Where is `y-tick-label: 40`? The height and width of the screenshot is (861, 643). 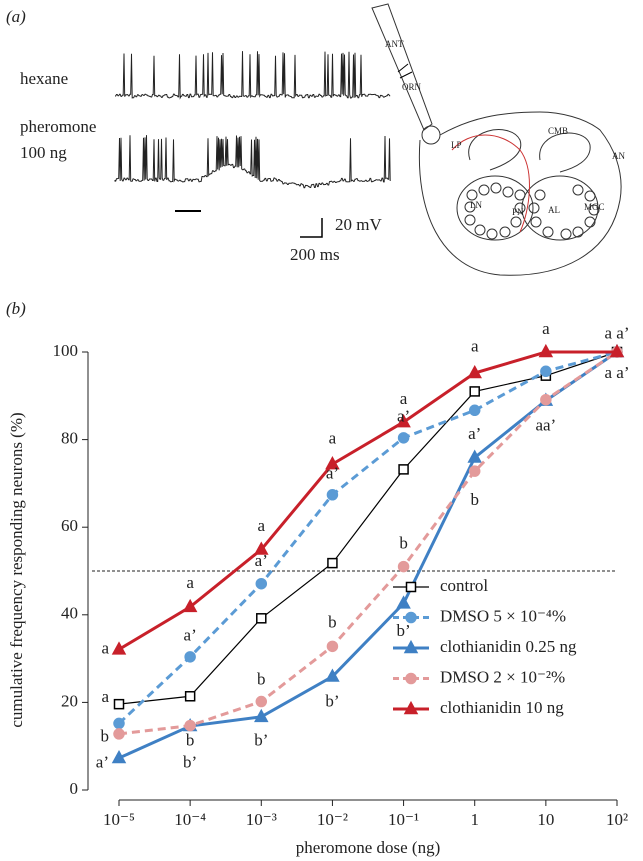 y-tick-label: 40 is located at coordinates (69, 613).